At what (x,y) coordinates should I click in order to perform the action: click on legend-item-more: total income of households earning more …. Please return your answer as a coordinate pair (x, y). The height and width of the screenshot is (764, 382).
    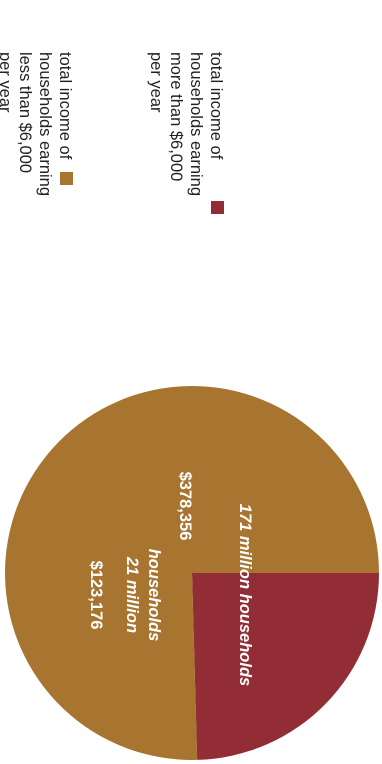
    Looking at the image, I should click on (186, 133).